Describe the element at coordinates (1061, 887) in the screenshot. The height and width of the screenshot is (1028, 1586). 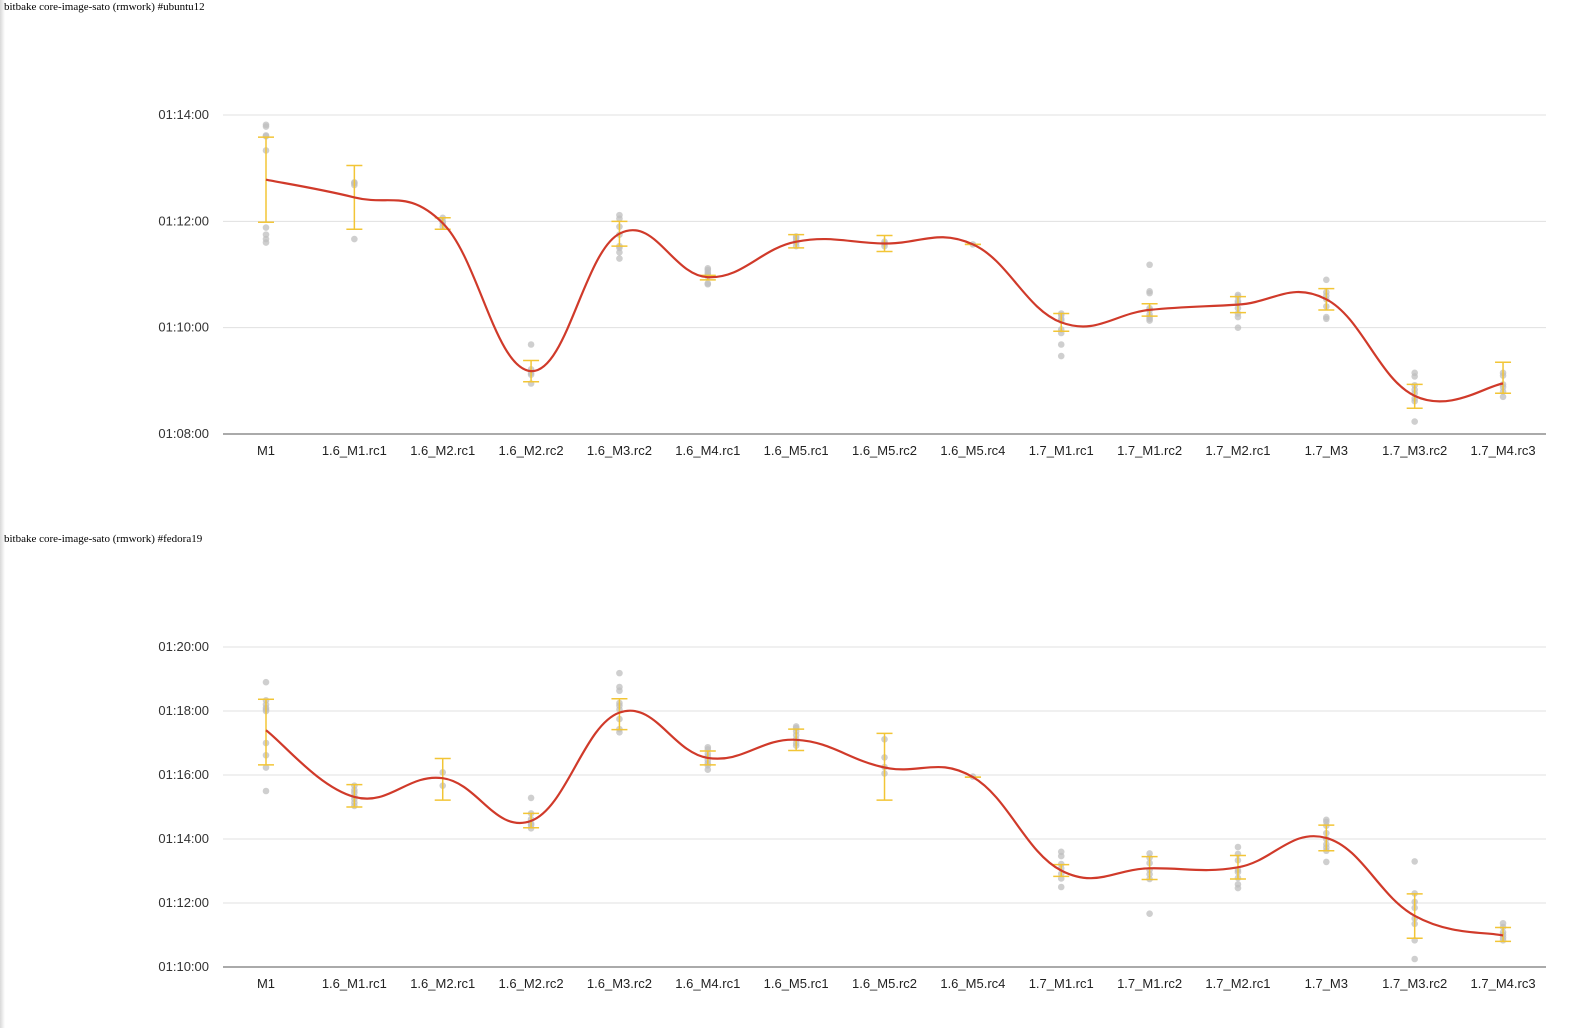
I see `sample-point: 1.7_M1.rc1 01:12:30` at that location.